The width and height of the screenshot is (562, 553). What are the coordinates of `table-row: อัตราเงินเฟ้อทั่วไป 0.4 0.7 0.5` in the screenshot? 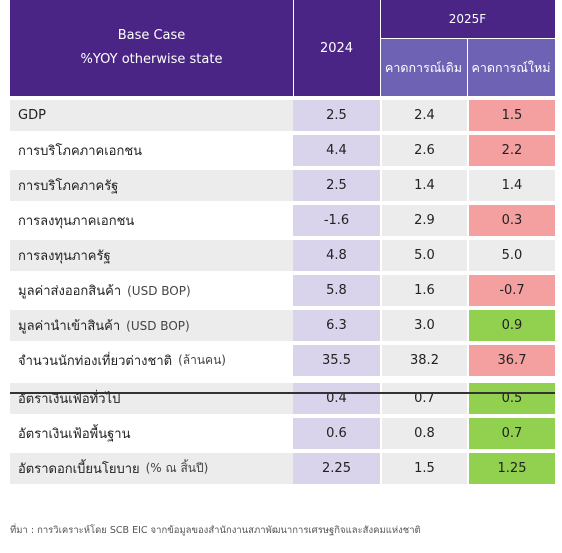 It's located at (282, 399).